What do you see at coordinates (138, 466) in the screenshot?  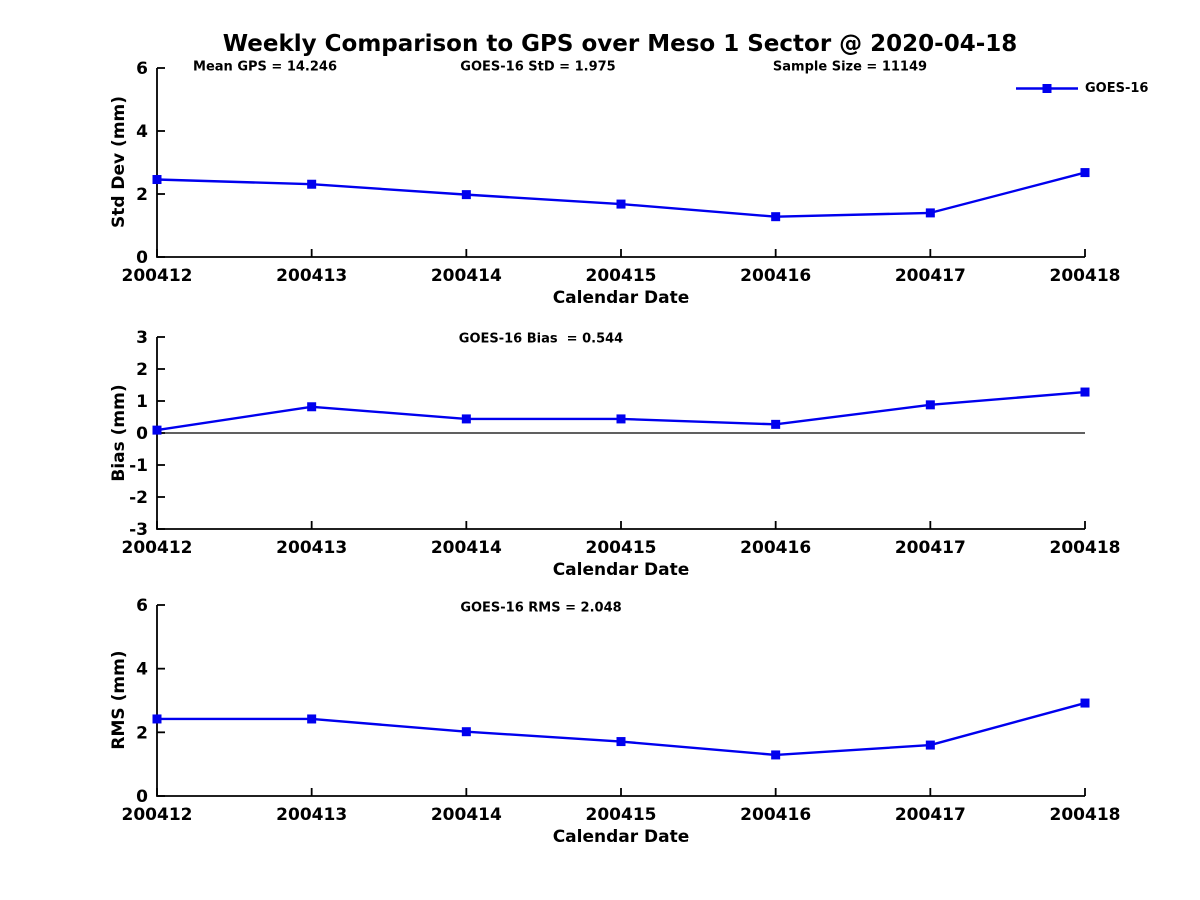 I see `y-tick-label: -1` at bounding box center [138, 466].